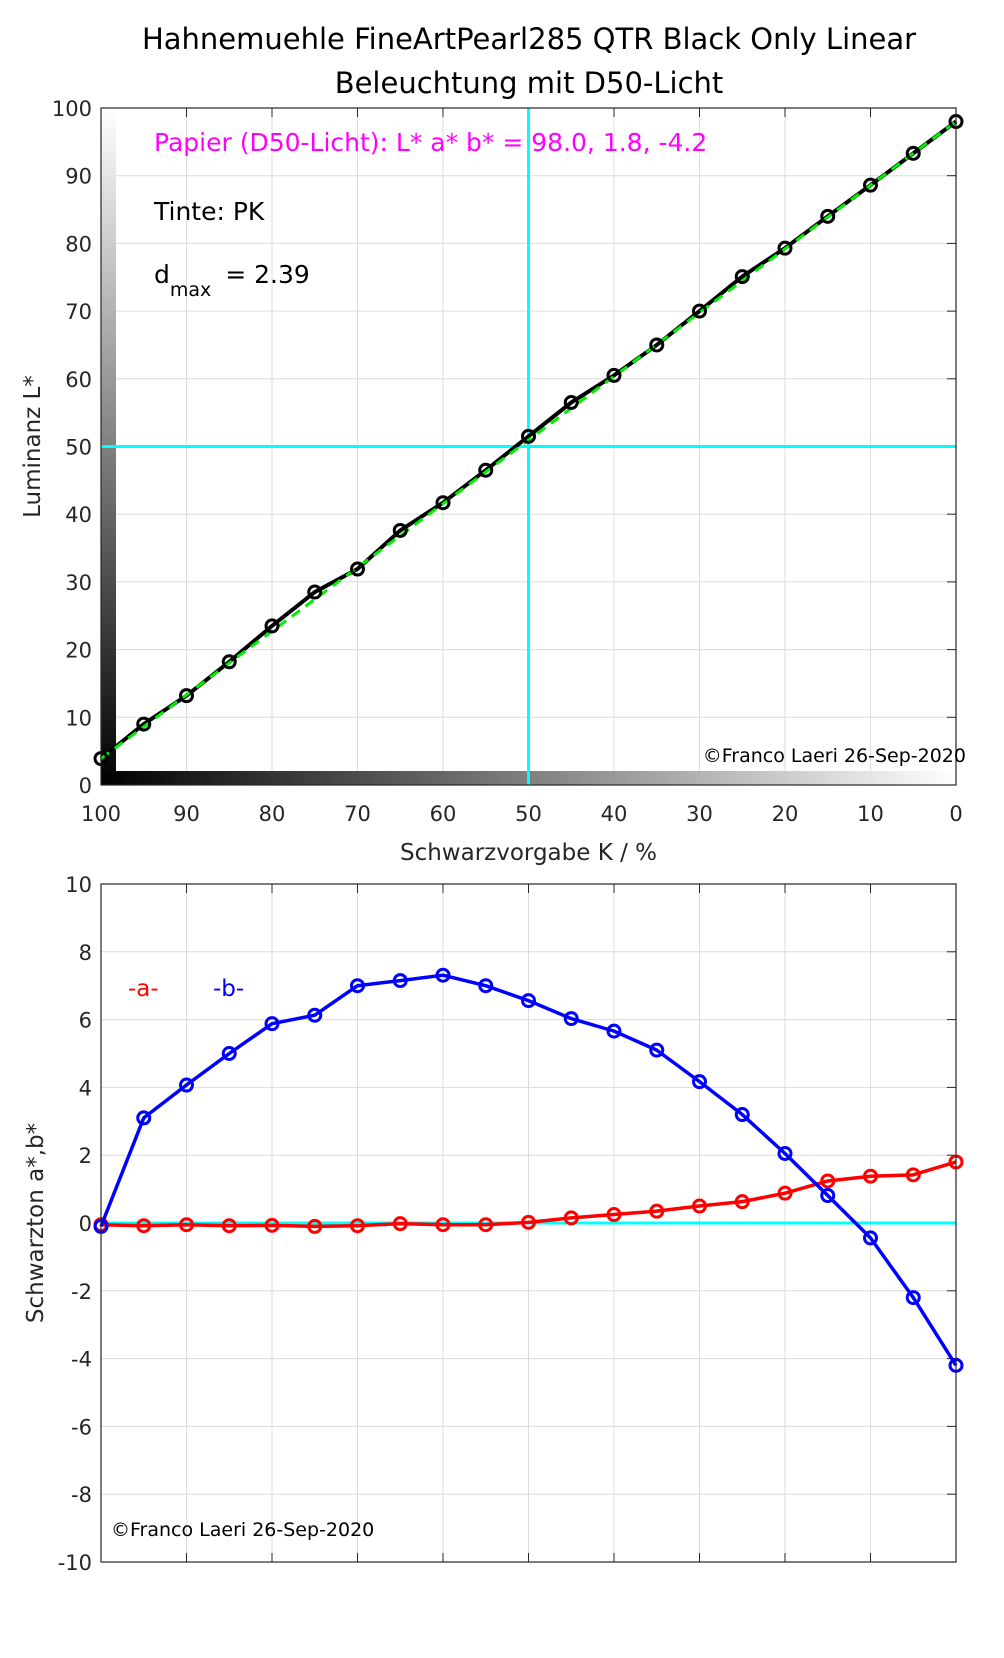 This screenshot has height=1658, width=1004. I want to click on y-tick-label: -2, so click(81, 1292).